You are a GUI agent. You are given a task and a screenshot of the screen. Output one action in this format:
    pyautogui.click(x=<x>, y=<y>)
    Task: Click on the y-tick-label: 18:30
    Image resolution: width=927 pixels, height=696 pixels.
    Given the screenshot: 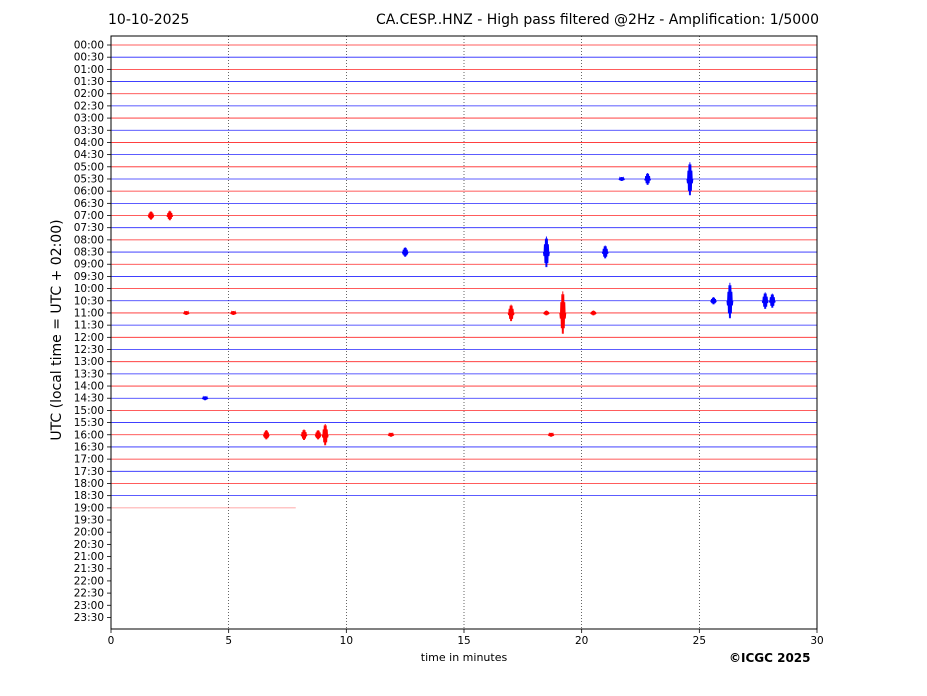 What is the action you would take?
    pyautogui.click(x=89, y=496)
    